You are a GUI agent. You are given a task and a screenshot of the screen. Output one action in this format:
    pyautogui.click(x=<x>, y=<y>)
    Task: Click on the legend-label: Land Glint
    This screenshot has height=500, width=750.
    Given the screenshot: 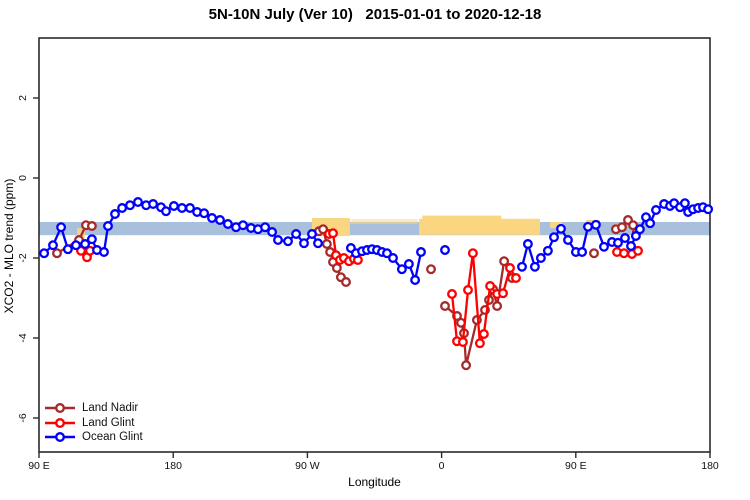 What is the action you would take?
    pyautogui.click(x=108, y=422)
    